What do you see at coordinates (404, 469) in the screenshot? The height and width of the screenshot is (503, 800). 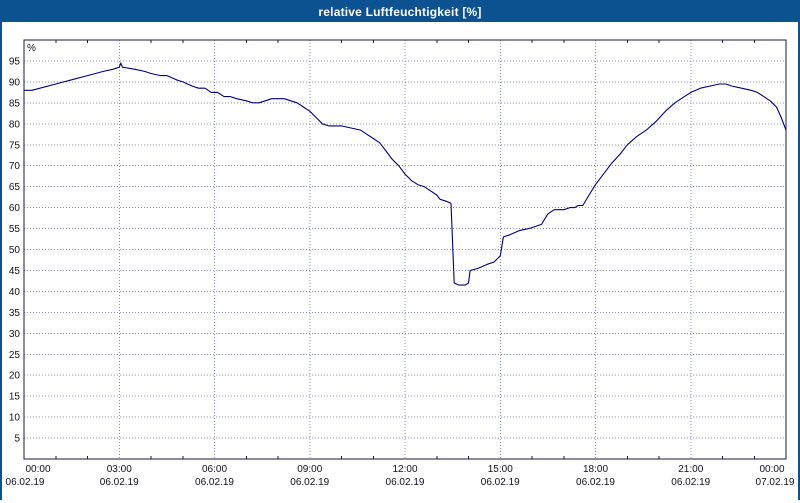 I see `svg-text: 12:00` at bounding box center [404, 469].